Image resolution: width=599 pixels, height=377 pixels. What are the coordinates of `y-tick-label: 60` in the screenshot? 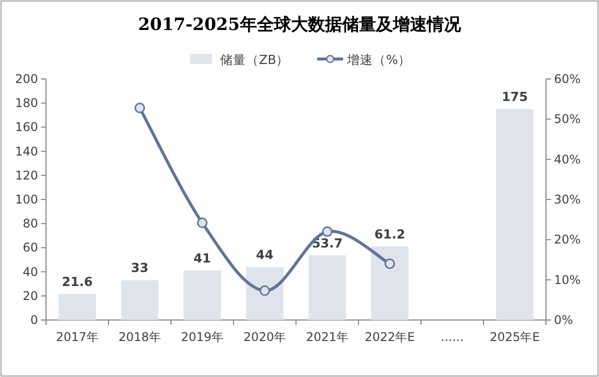 It's located at (30, 247).